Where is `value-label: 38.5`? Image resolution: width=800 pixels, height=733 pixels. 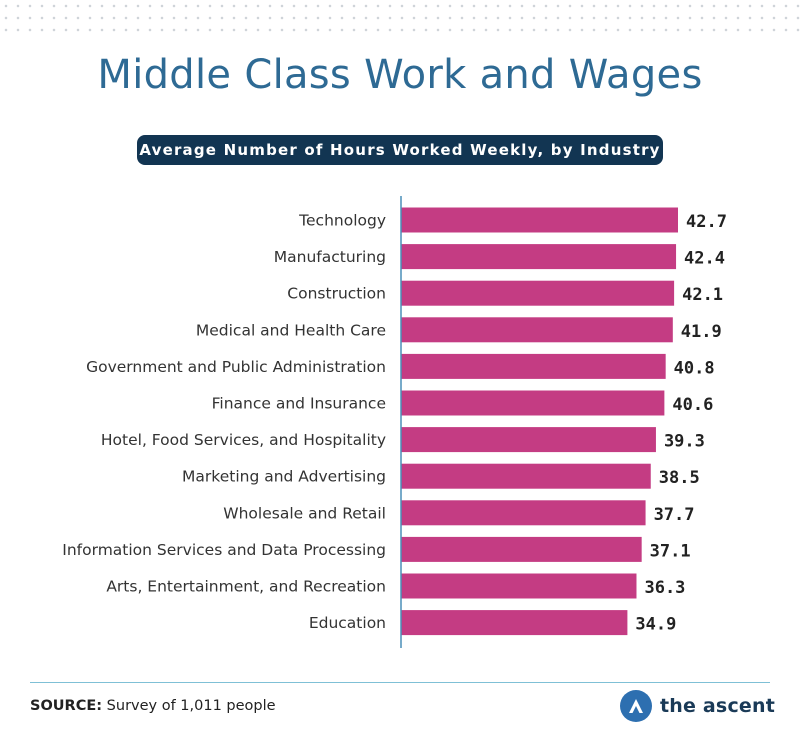 value-label: 38.5 is located at coordinates (679, 478).